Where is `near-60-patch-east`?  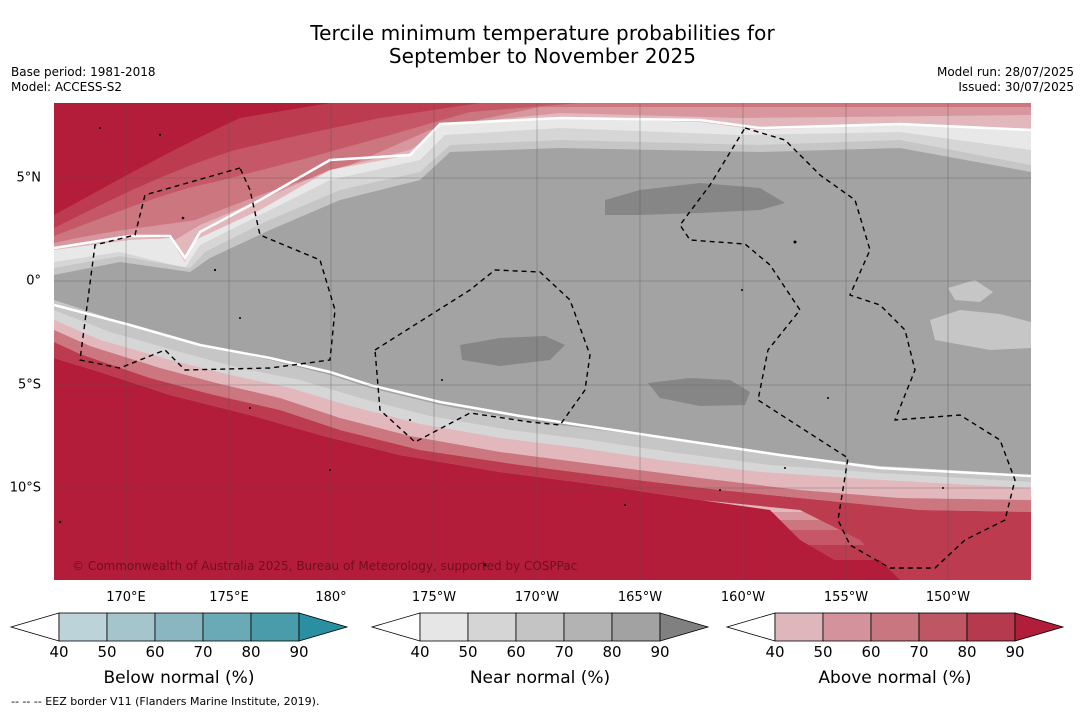 near-60-patch-east is located at coordinates (980, 330).